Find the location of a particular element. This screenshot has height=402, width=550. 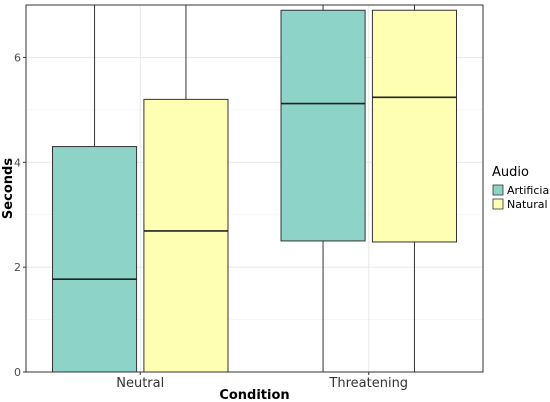

y-axis-title: Seconds is located at coordinates (8, 188).